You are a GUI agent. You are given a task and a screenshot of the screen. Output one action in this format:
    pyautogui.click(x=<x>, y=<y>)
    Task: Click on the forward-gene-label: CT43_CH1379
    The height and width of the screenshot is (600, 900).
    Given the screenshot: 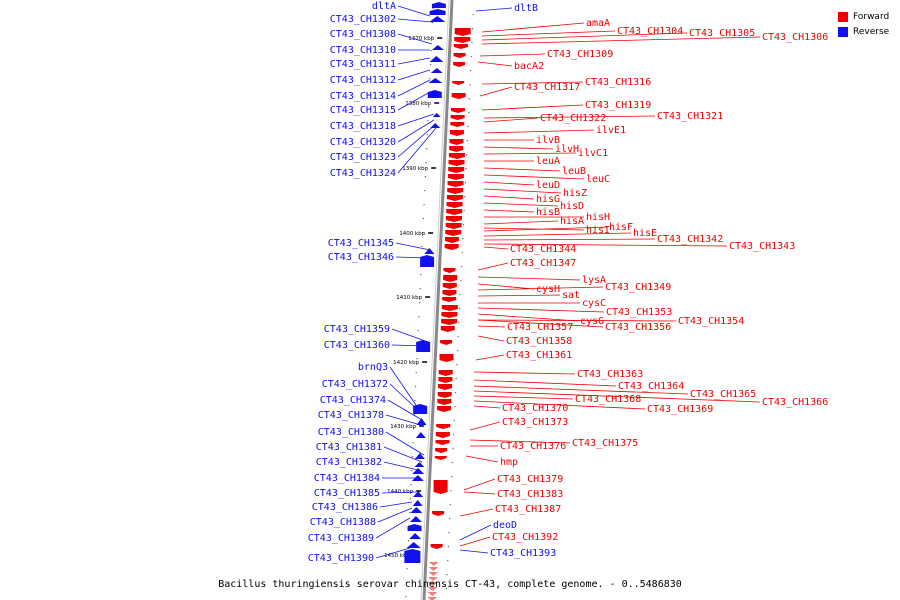 What is the action you would take?
    pyautogui.click(x=530, y=479)
    